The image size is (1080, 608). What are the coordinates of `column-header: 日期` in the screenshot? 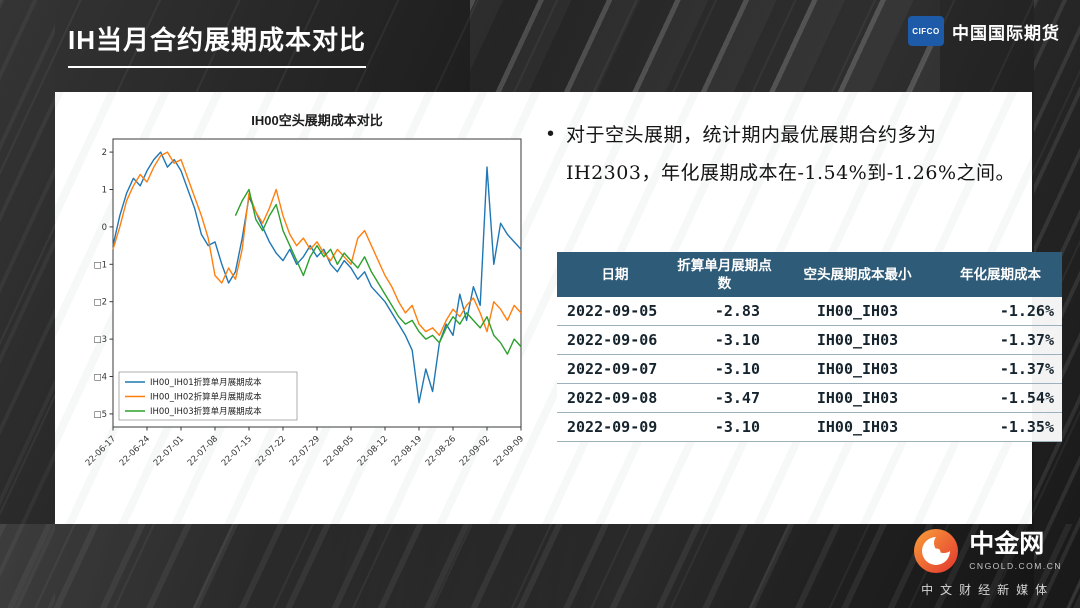 It's located at (615, 275).